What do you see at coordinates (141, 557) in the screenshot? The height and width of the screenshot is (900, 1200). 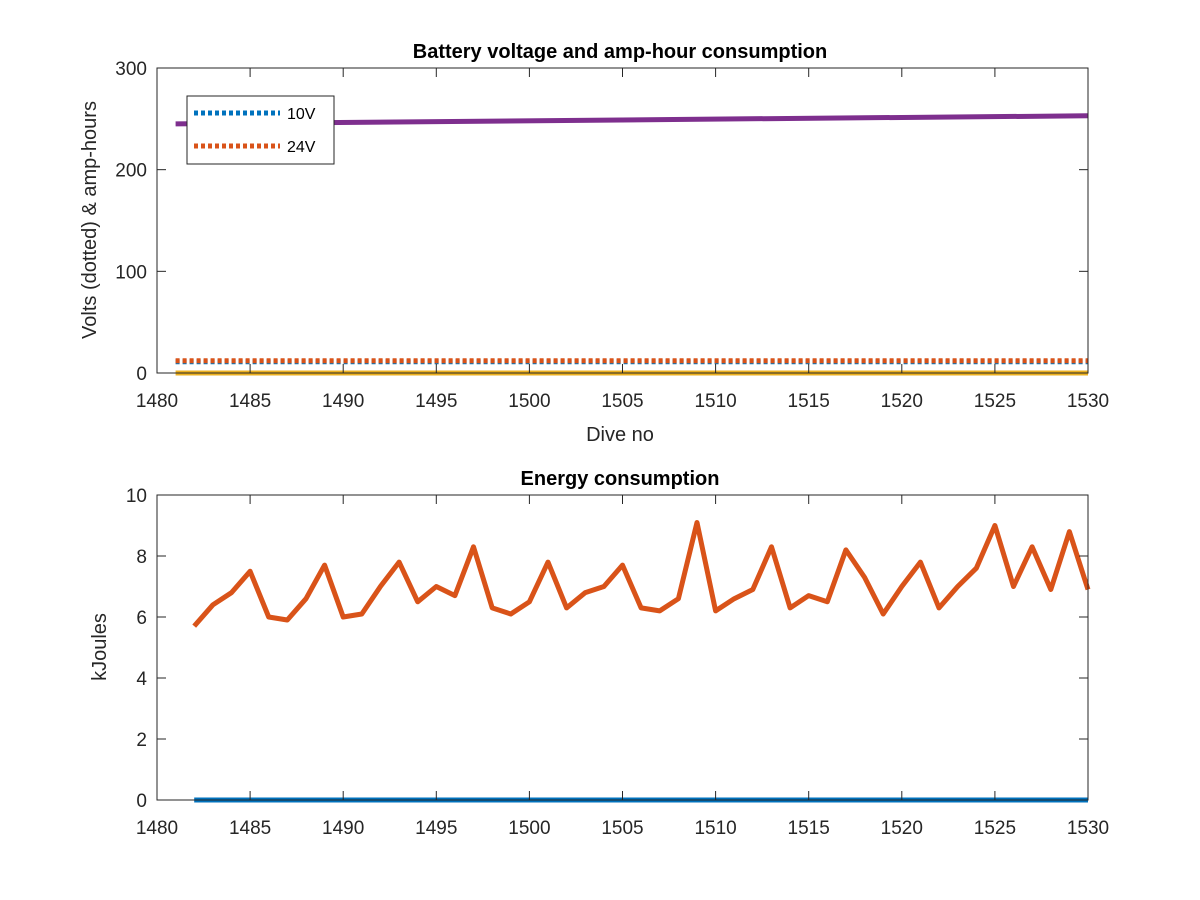 I see `y-tick-label: 8` at bounding box center [141, 557].